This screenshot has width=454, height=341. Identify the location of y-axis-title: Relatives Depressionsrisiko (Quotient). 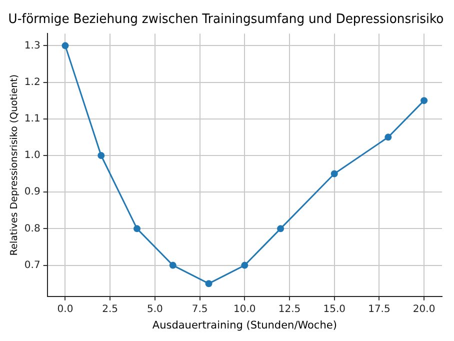
(14, 165).